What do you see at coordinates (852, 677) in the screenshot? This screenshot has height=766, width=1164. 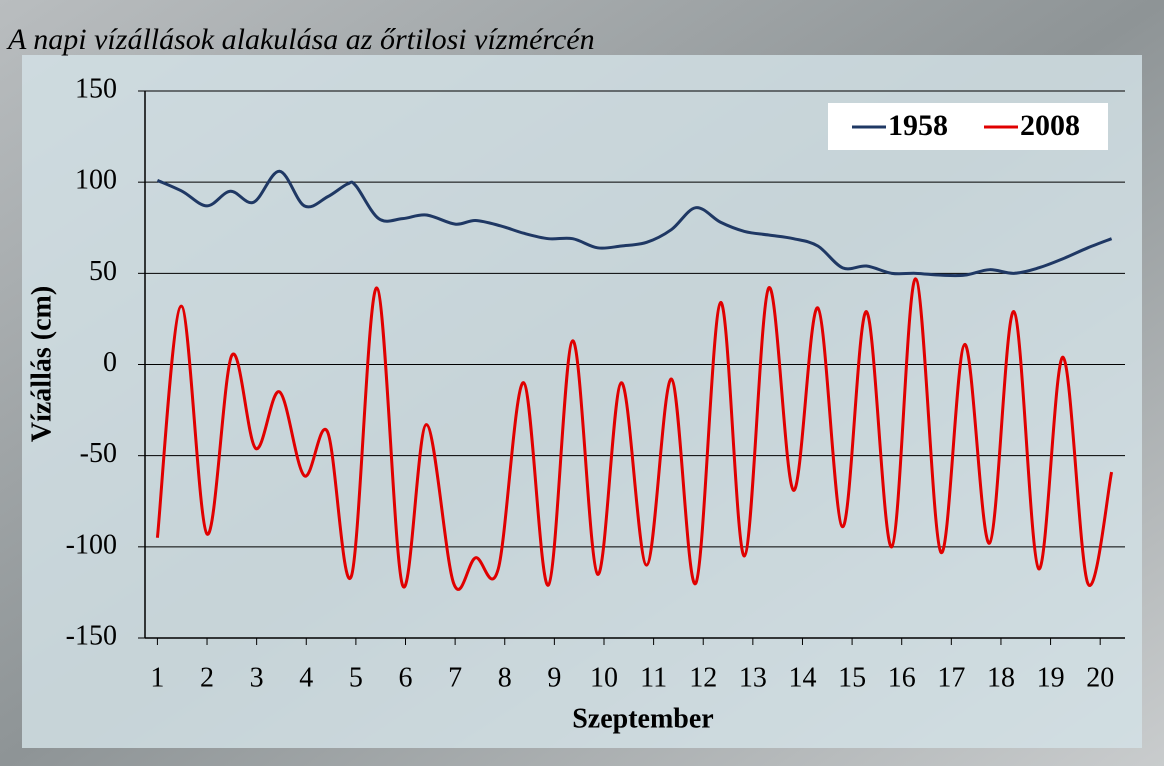 I see `x-tick-label: 15` at bounding box center [852, 677].